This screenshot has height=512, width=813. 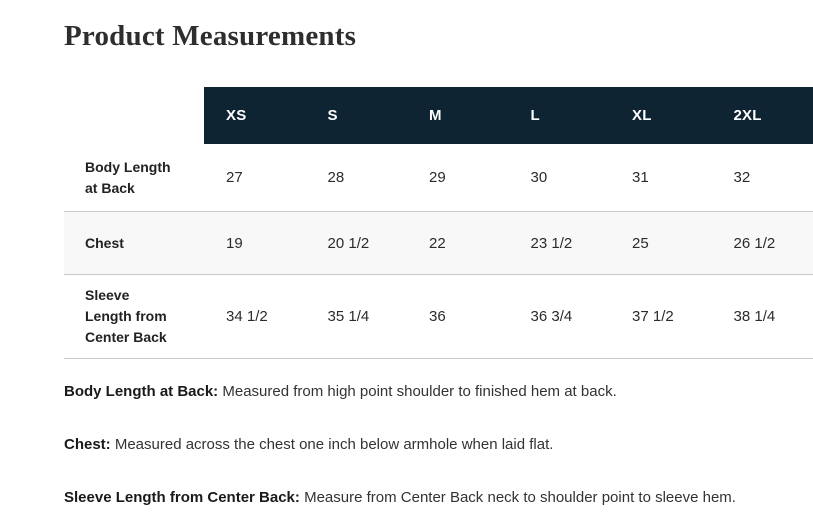 What do you see at coordinates (640, 243) in the screenshot?
I see `cell-value: 25` at bounding box center [640, 243].